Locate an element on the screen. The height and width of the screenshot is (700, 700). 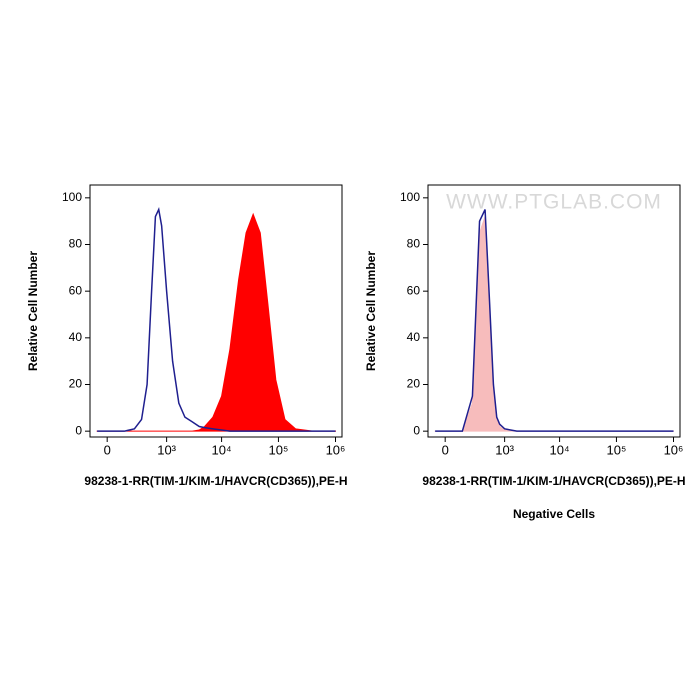
watermark: WWW.PTGLAB.COM is located at coordinates (554, 202).